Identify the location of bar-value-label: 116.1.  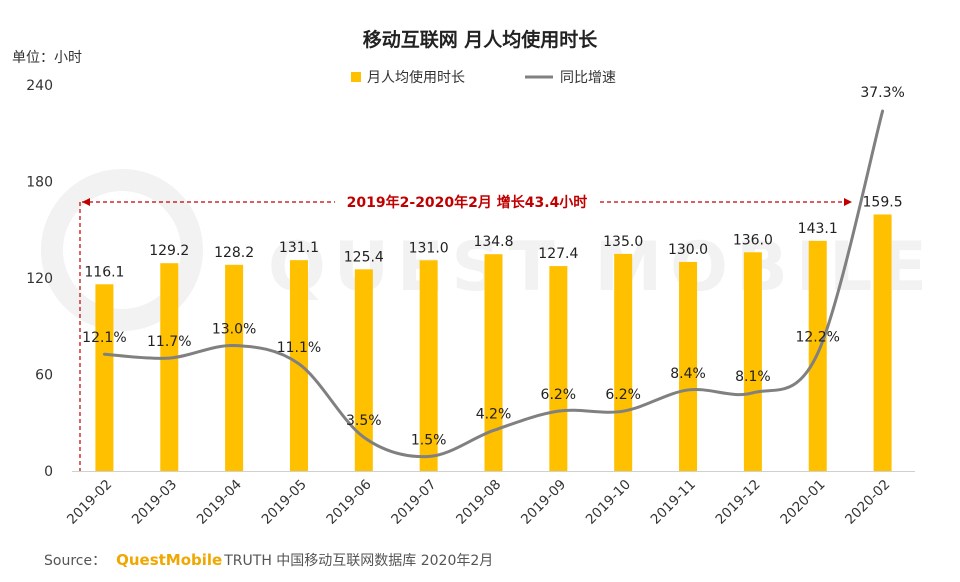
(104, 272).